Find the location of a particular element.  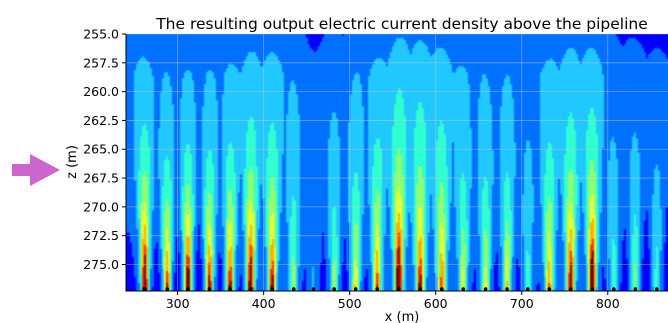

x-tick-label: 400 is located at coordinates (264, 303).